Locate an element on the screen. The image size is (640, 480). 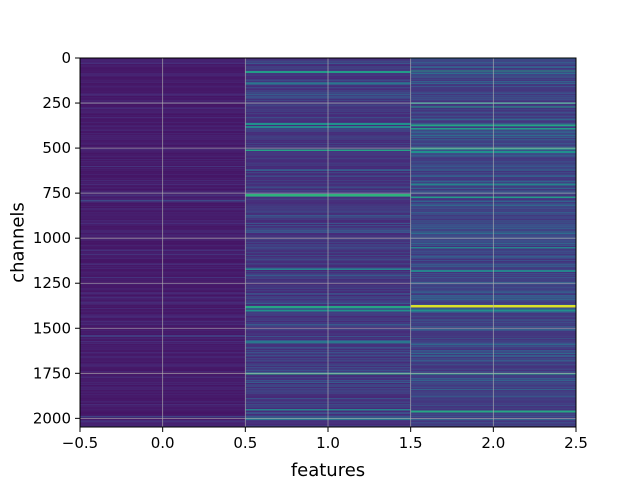
x-tick-label: 1.5 is located at coordinates (411, 443).